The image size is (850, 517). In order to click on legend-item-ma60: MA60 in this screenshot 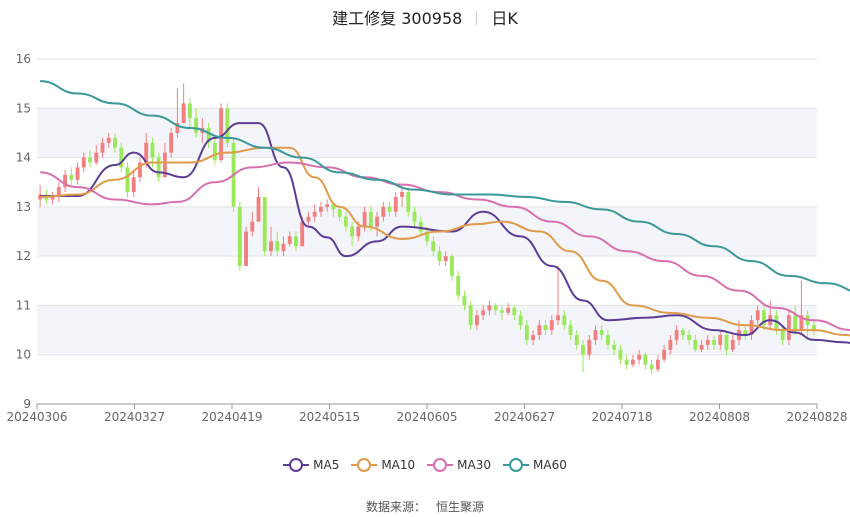, I will do `click(535, 465)`.